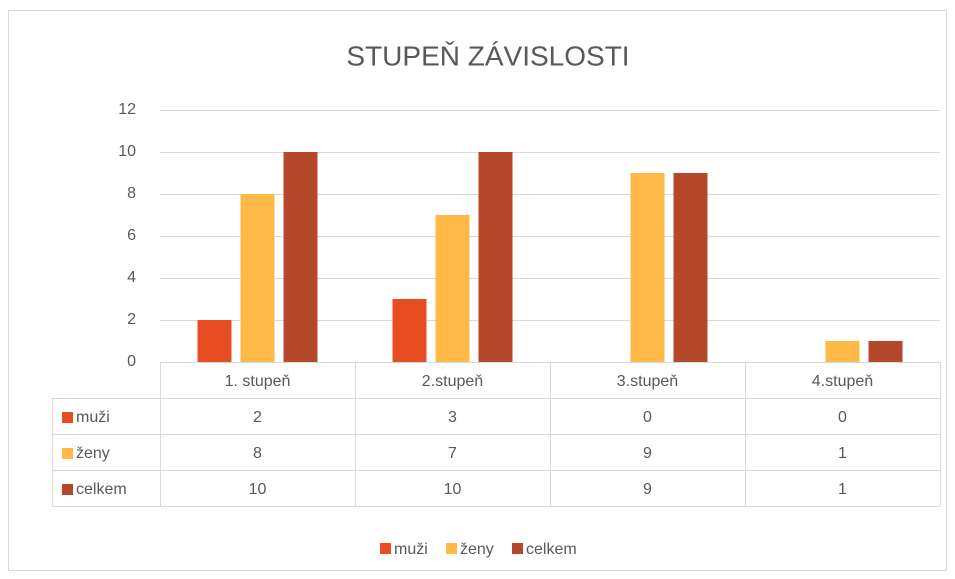  What do you see at coordinates (258, 381) in the screenshot?
I see `x-tick-label: 1. stupeň` at bounding box center [258, 381].